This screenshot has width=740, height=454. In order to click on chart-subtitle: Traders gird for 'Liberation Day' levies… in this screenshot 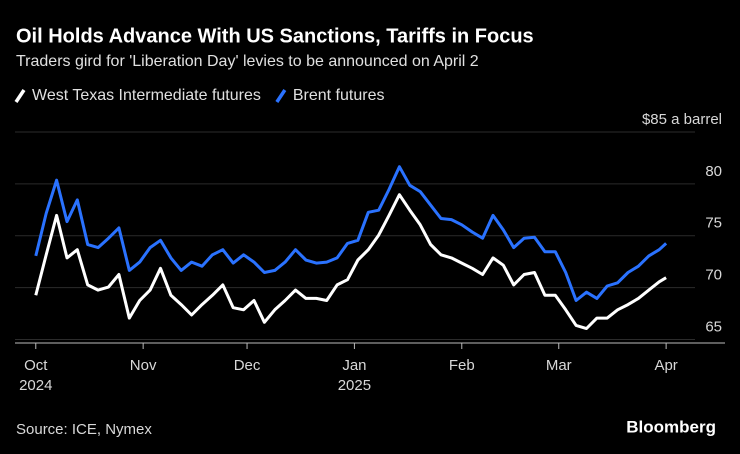, I will do `click(247, 61)`.